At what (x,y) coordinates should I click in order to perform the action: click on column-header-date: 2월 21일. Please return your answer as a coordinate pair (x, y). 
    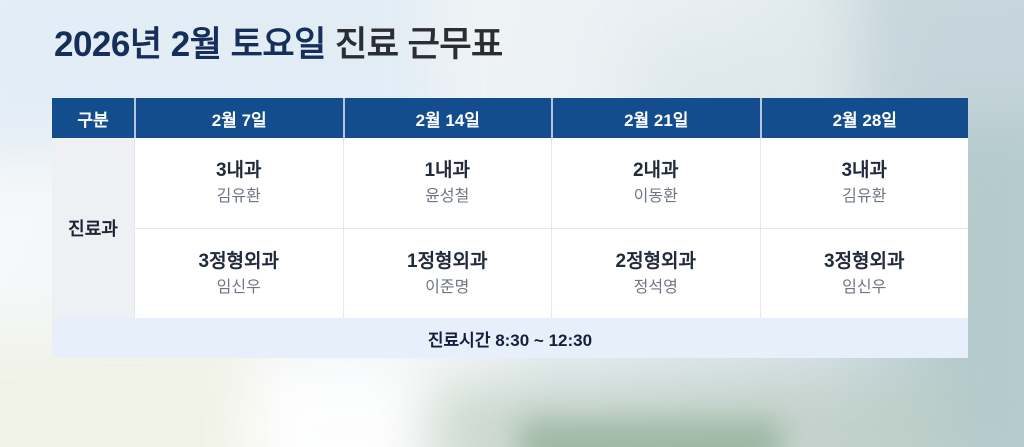
    Looking at the image, I should click on (655, 118).